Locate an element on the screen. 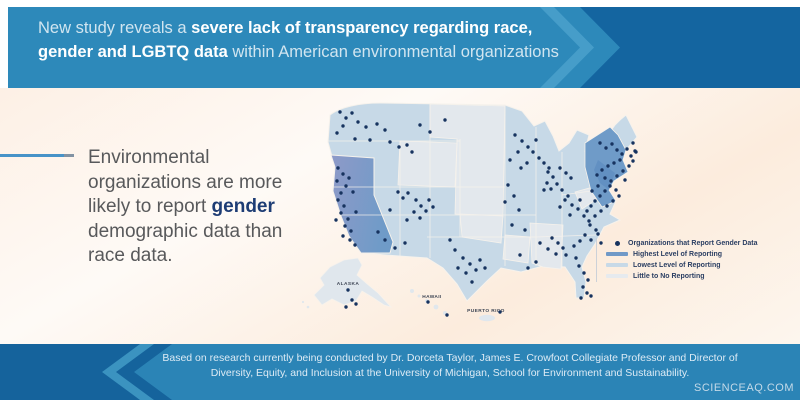 This screenshot has height=400, width=800. callout-highlight: gender is located at coordinates (243, 206).